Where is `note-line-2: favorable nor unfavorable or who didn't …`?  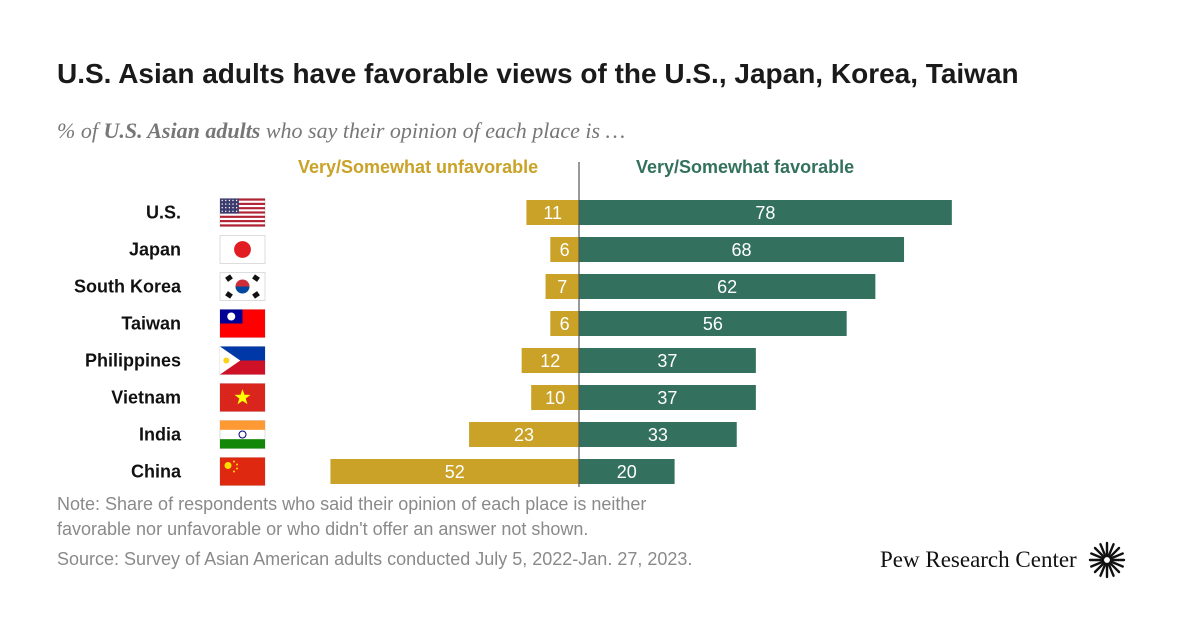
note-line-2: favorable nor unfavorable or who didn't … is located at coordinates (323, 529).